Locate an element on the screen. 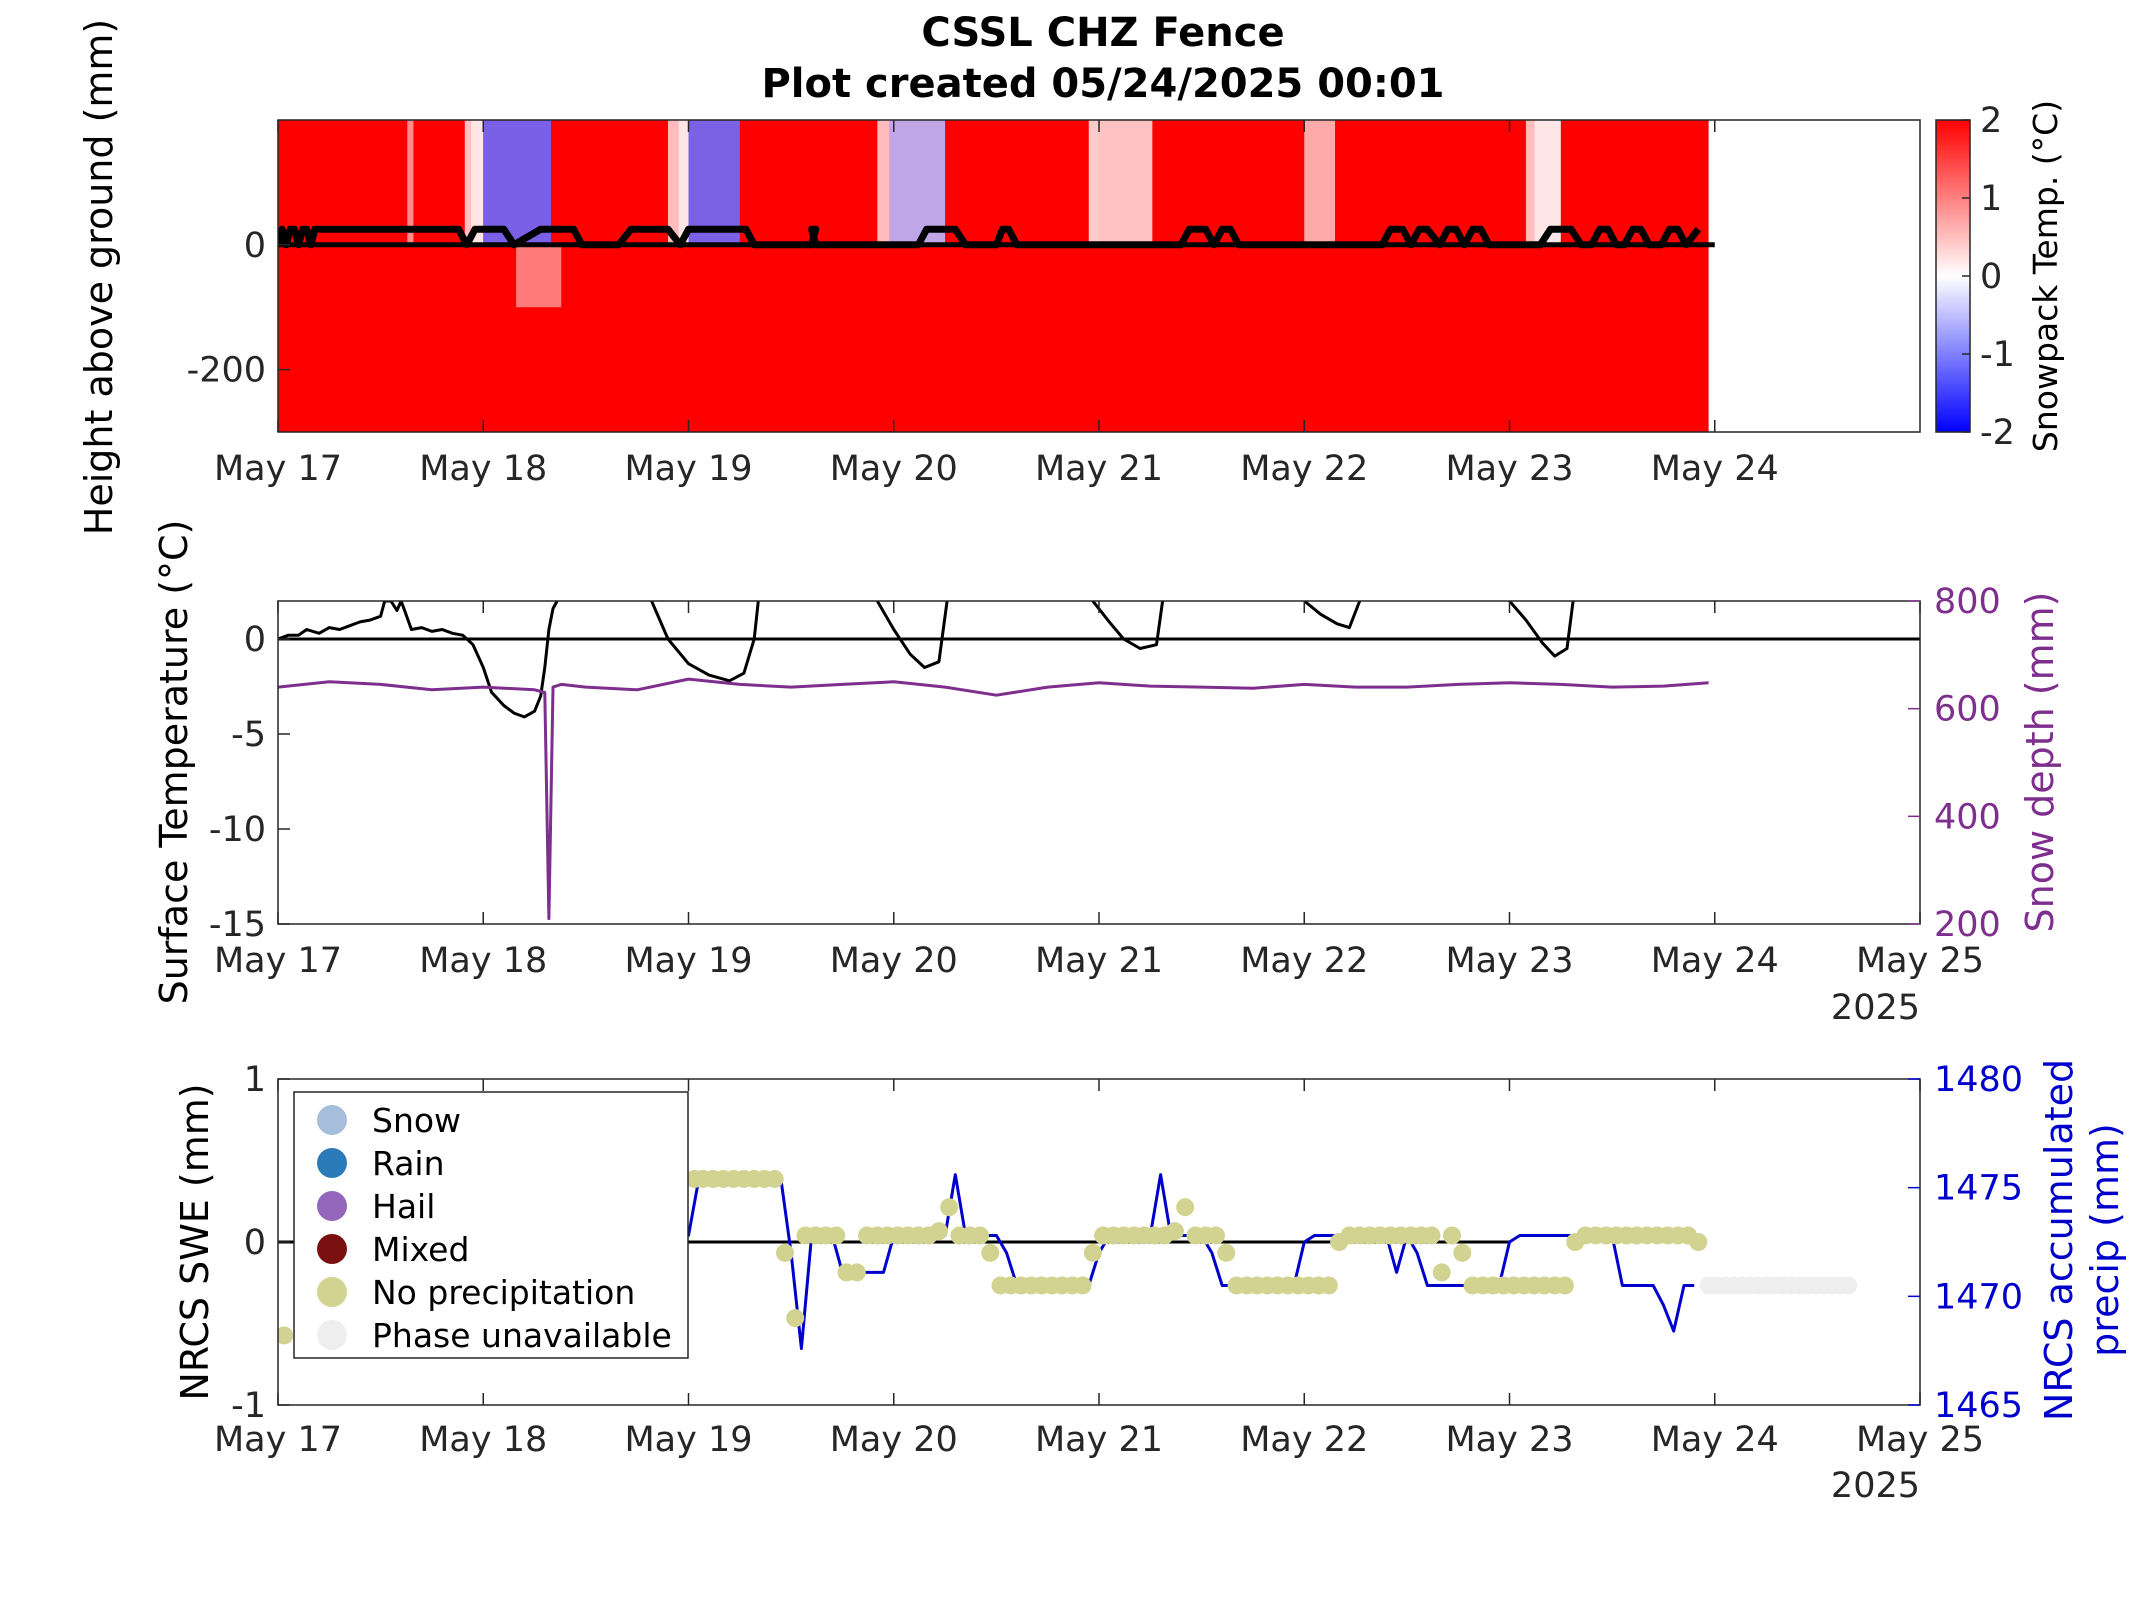 Image resolution: width=2133 pixels, height=1600 pixels. legend-label-2: Hail is located at coordinates (403, 1206).